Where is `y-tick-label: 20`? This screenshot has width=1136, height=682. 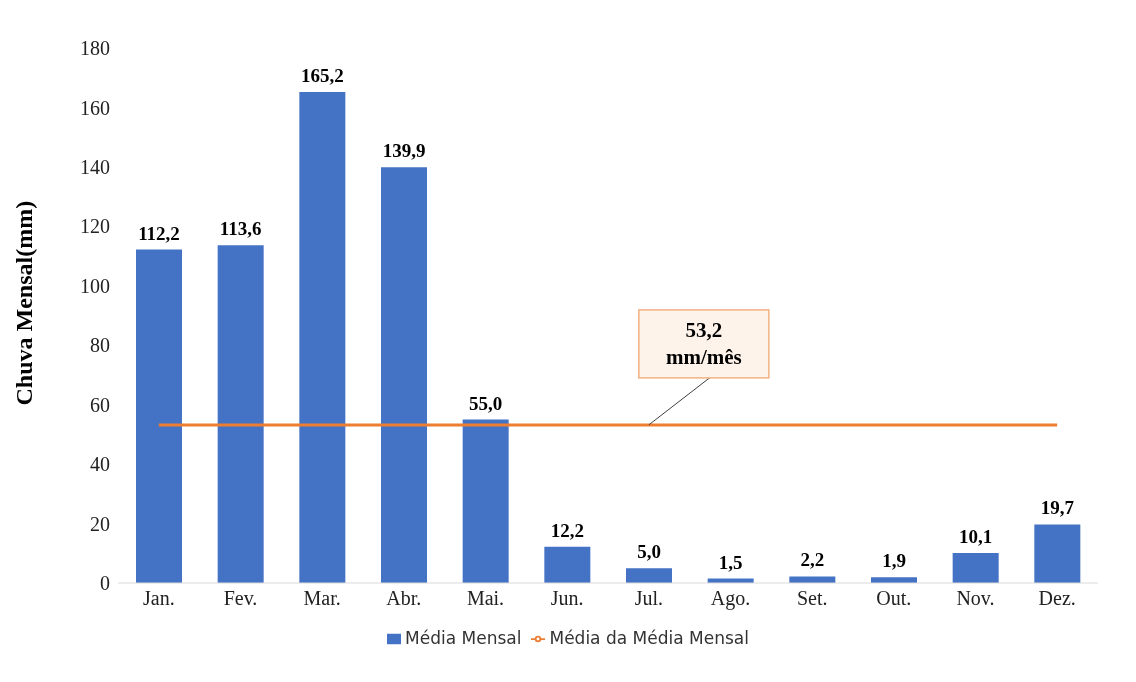 y-tick-label: 20 is located at coordinates (100, 523).